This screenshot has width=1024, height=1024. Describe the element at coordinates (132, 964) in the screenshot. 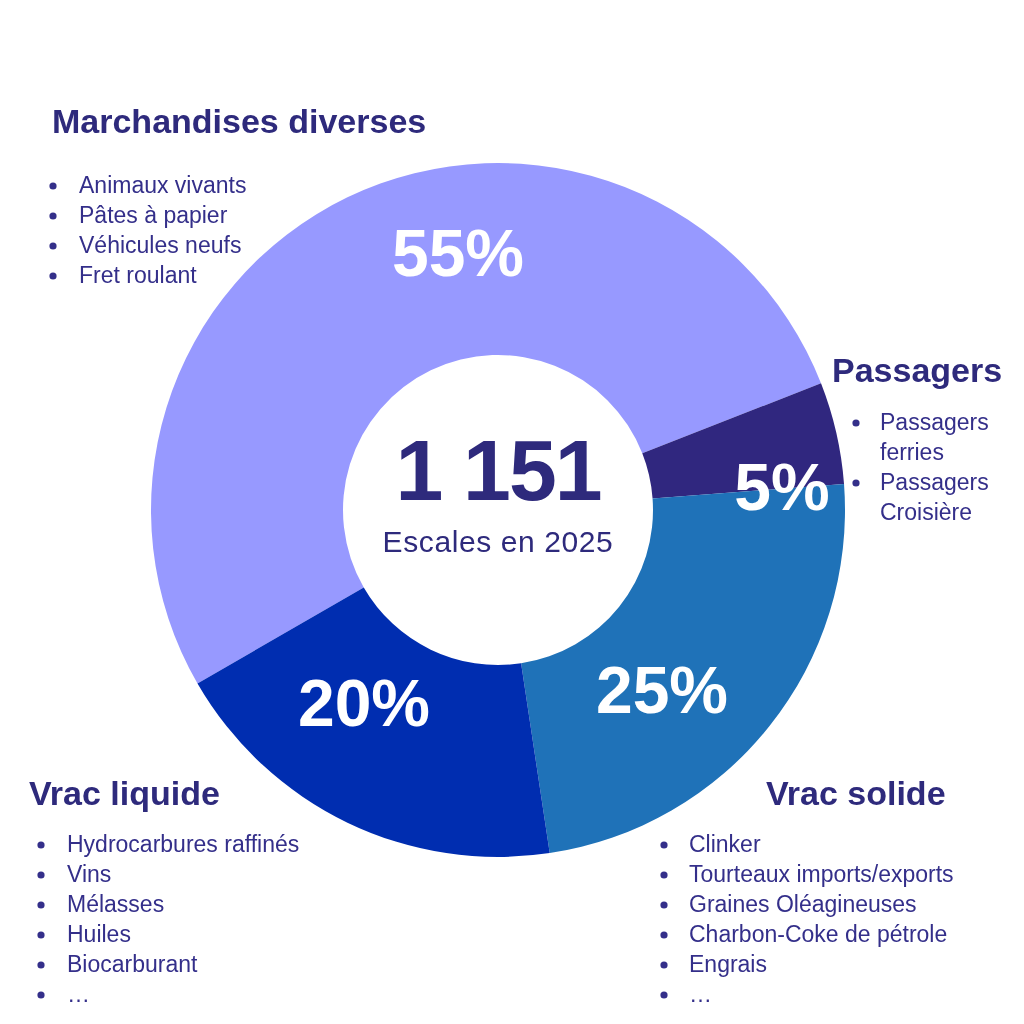

I see `text: Biocarburant` at that location.